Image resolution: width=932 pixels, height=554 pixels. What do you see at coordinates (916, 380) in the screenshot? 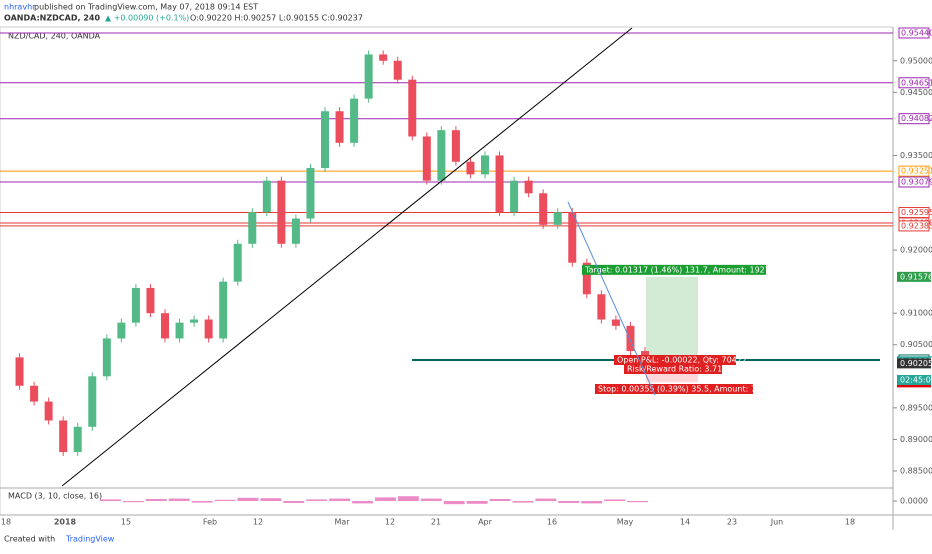
I see `countdown: 02:45:05` at bounding box center [916, 380].